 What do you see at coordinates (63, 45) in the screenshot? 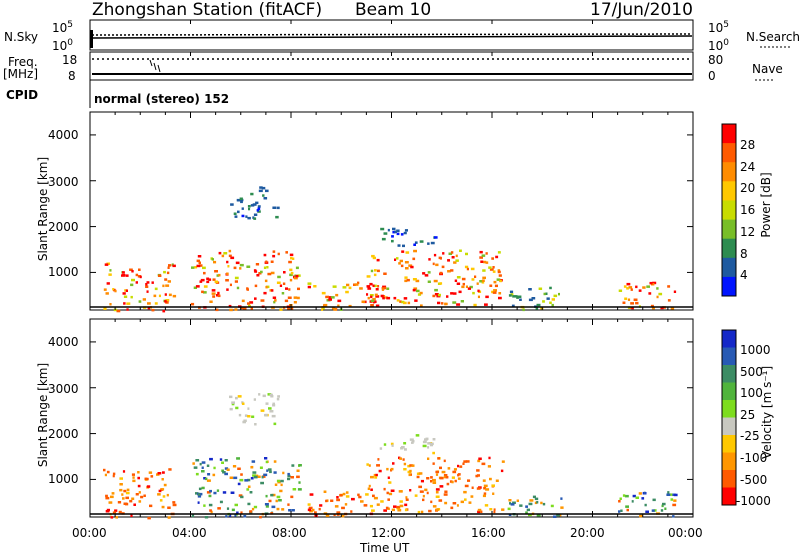
I see `nsky-lo: 100` at bounding box center [63, 45].